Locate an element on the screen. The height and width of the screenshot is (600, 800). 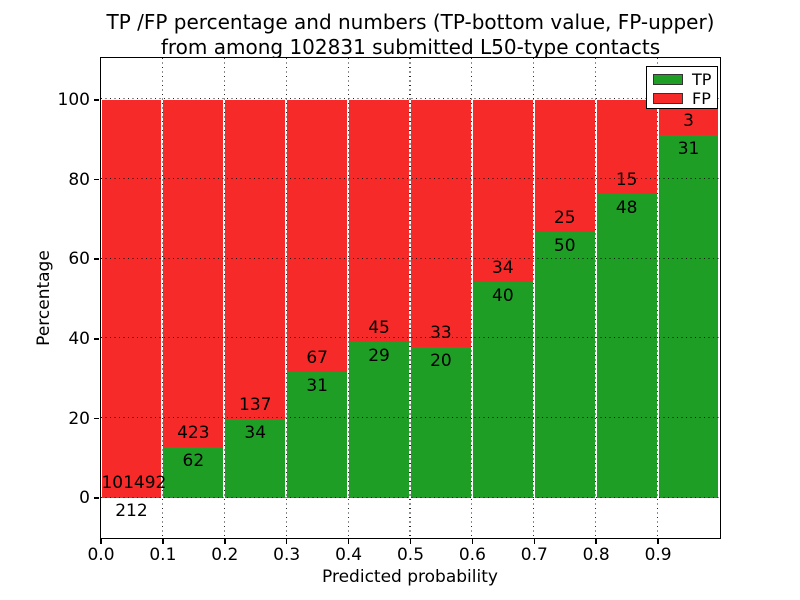
fp-count-label: 101492 is located at coordinates (134, 482).